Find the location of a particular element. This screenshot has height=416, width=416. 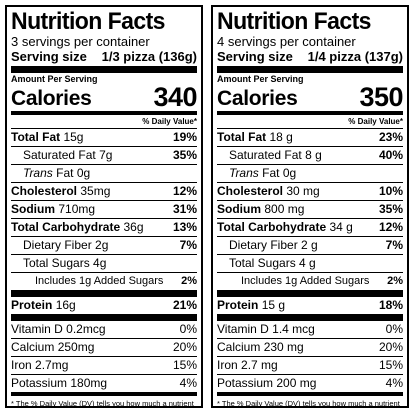

nutrient-dv: 12% is located at coordinates (184, 191).